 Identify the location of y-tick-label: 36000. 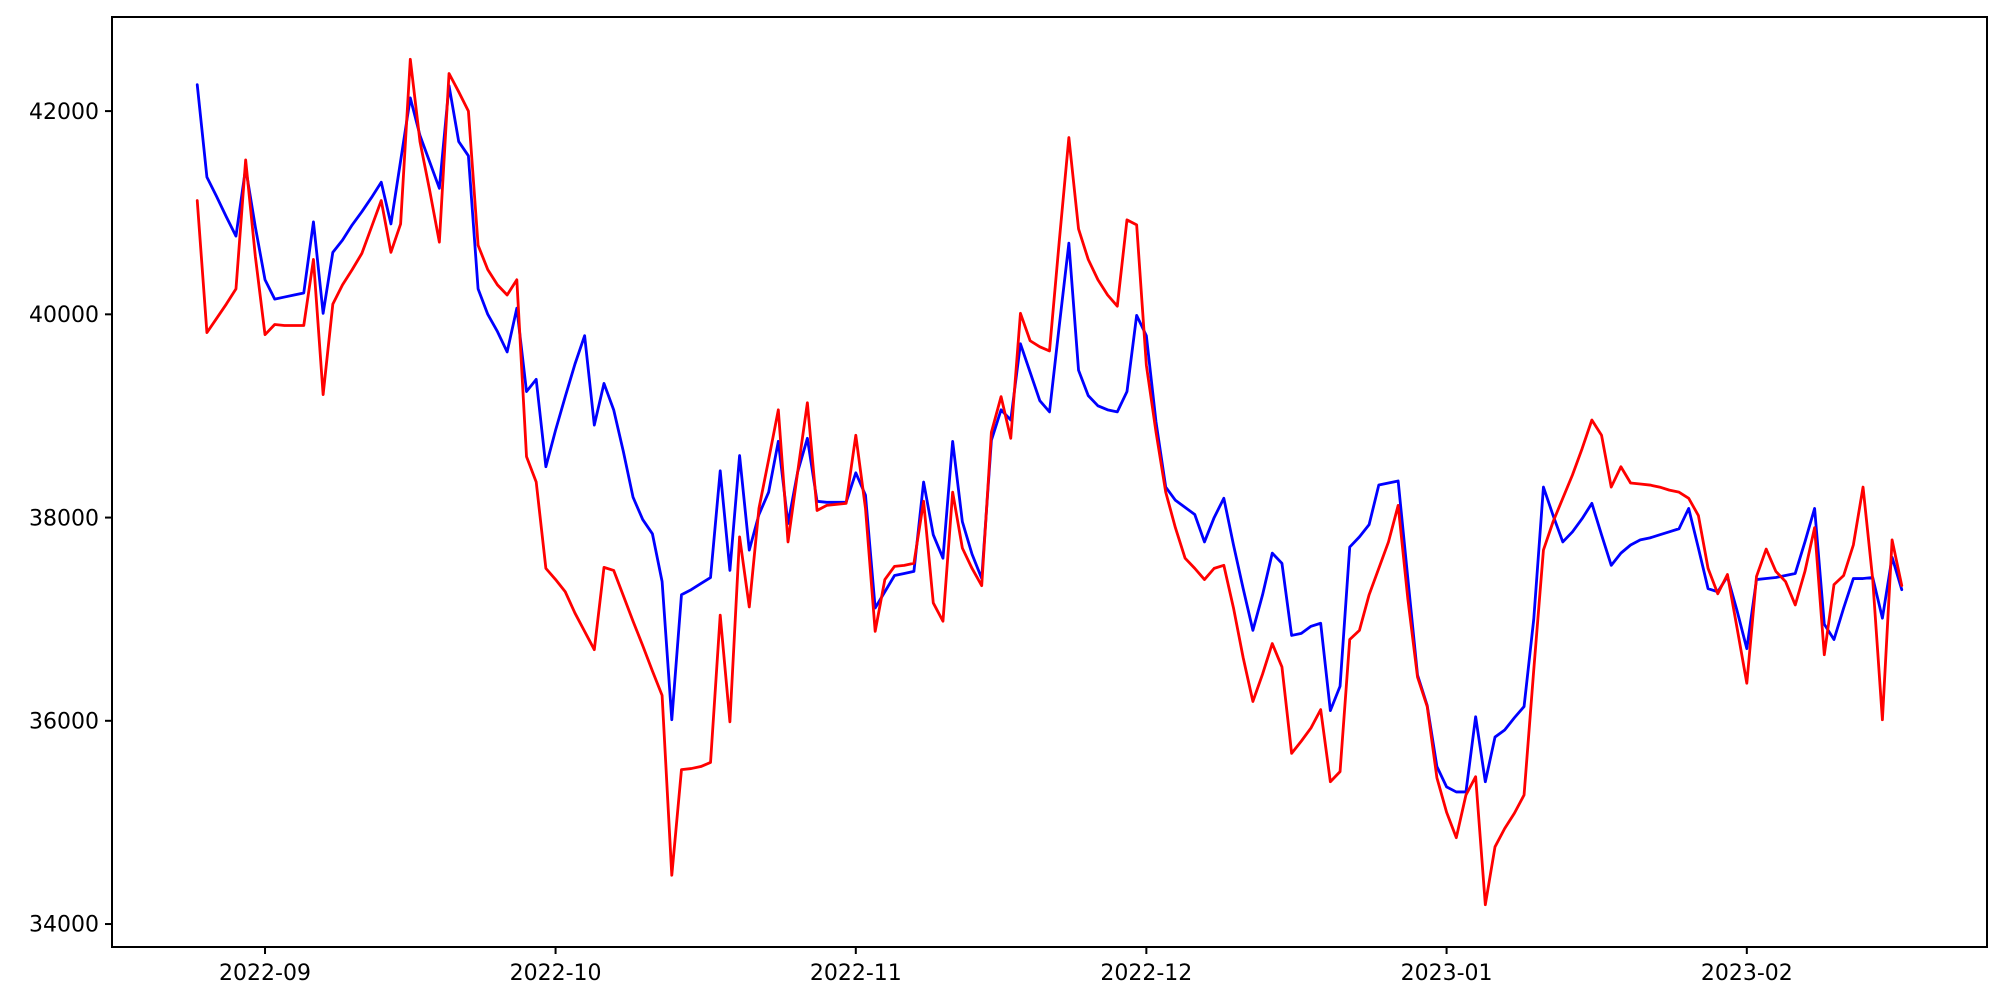
(64, 722).